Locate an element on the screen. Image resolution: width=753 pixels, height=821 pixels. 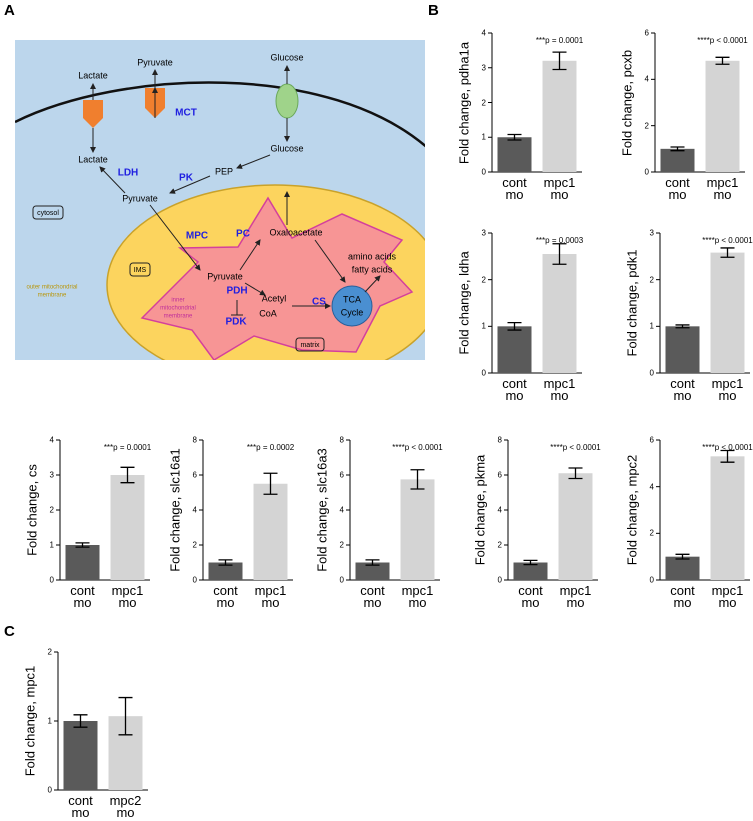
y-axis-label: Fold change, pcxb is located at coordinates (627, 102).